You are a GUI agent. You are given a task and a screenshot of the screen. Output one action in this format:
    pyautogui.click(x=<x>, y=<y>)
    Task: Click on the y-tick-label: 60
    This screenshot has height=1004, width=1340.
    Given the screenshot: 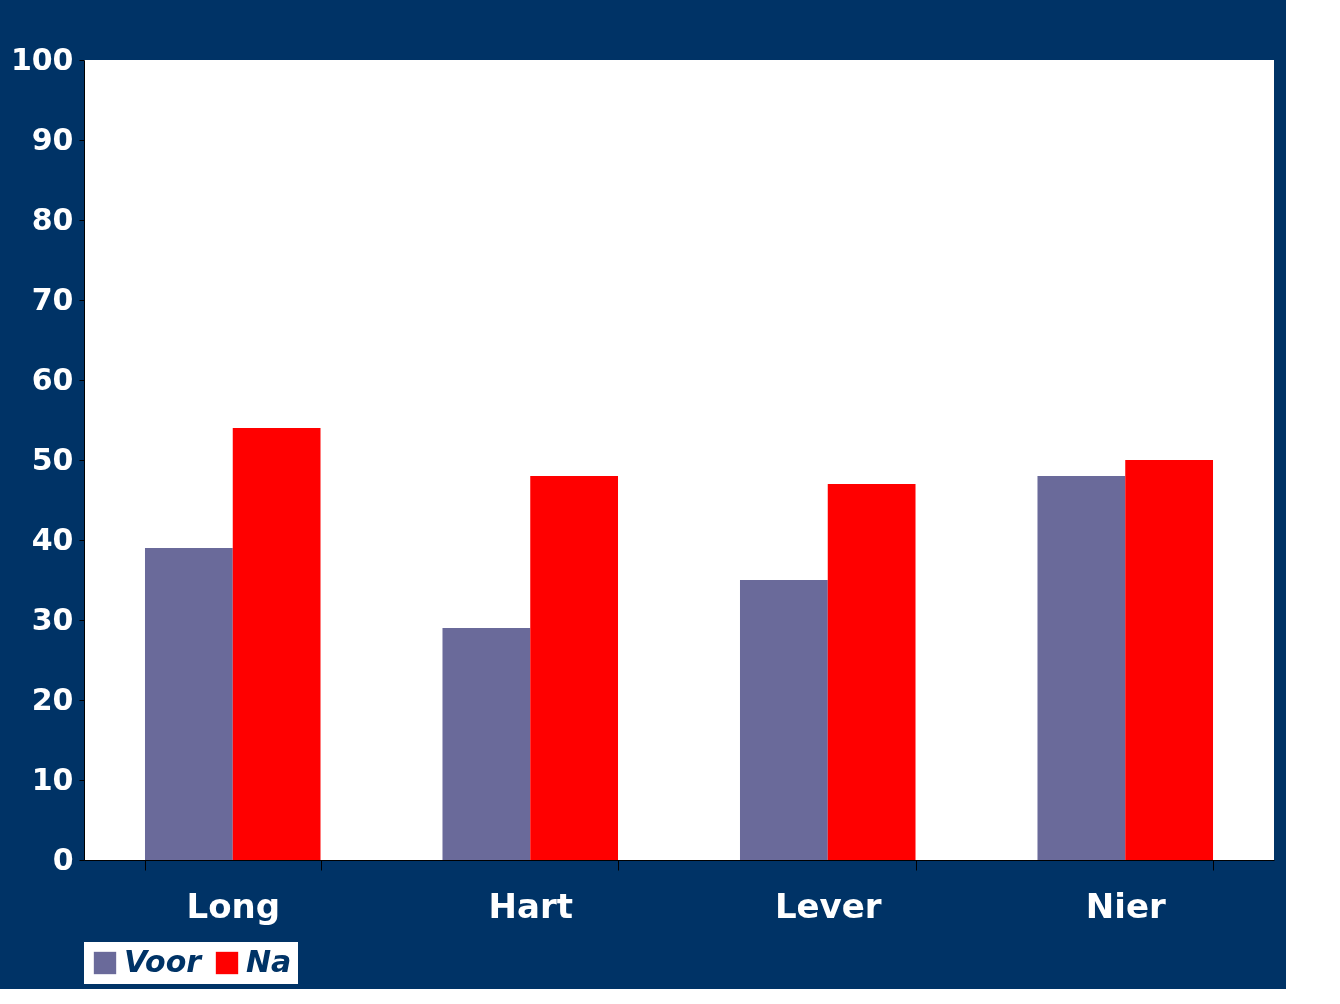 What is the action you would take?
    pyautogui.click(x=52, y=379)
    